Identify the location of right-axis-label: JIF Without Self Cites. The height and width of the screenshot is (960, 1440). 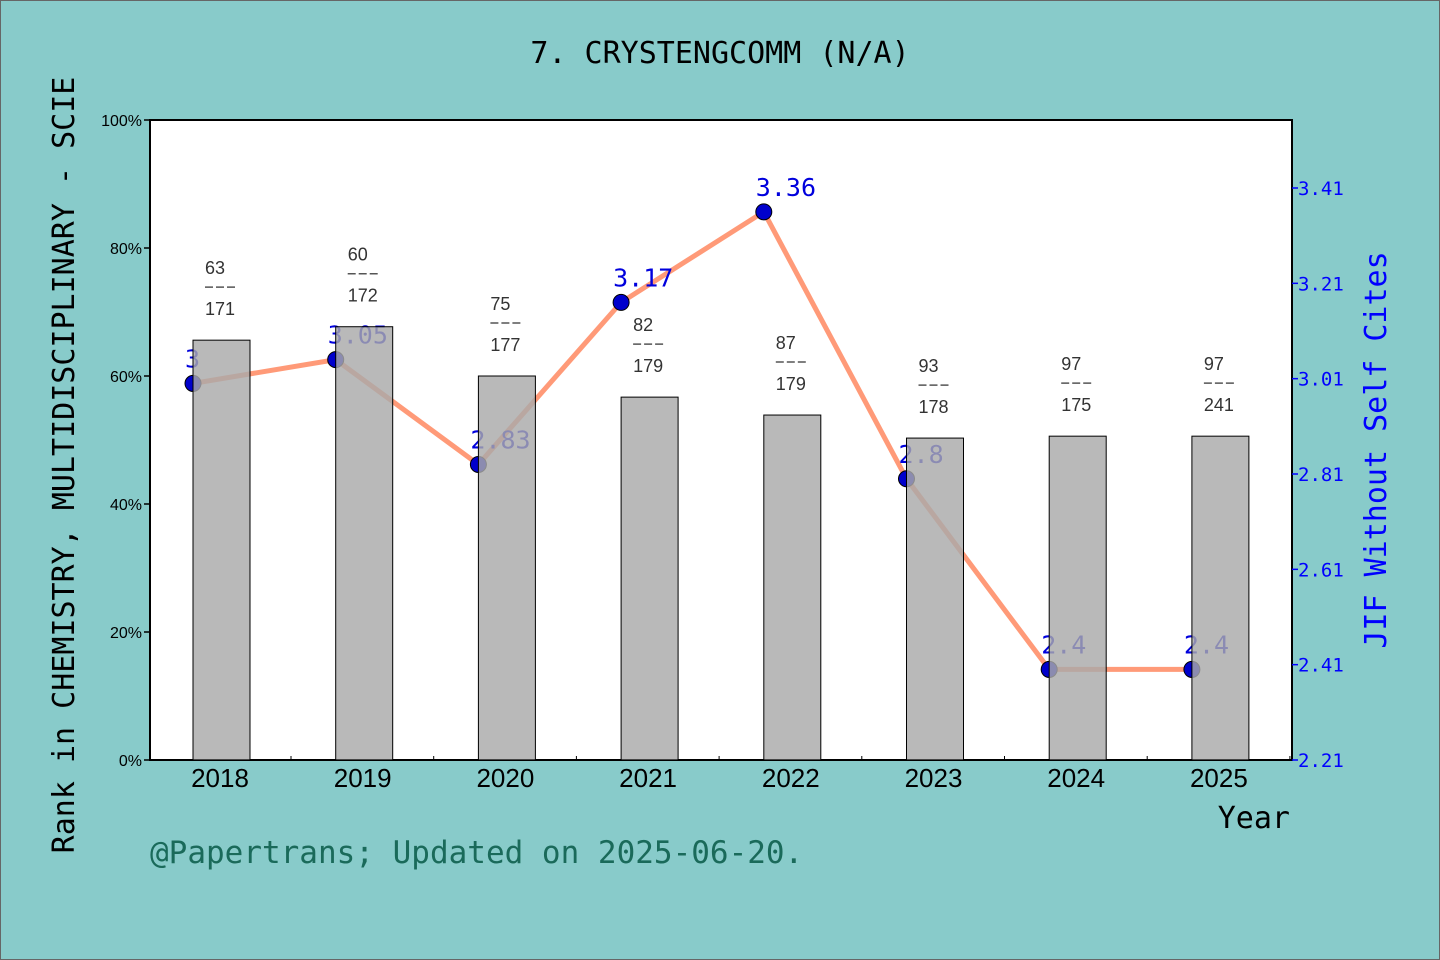
(1376, 449).